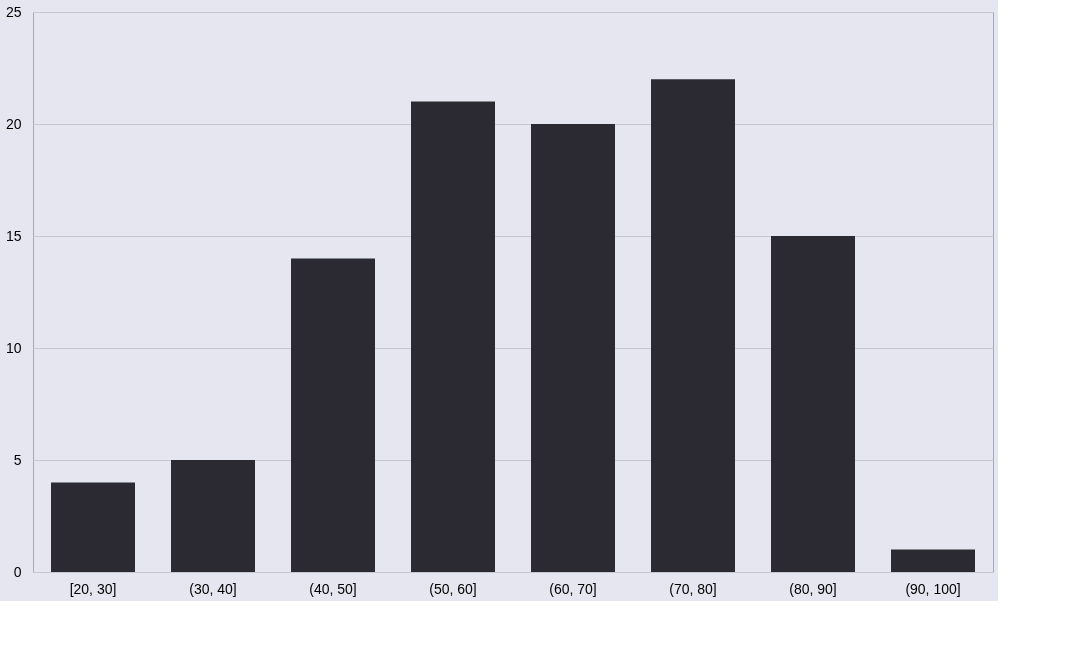  What do you see at coordinates (333, 588) in the screenshot?
I see `x-tick-label: (40, 50]` at bounding box center [333, 588].